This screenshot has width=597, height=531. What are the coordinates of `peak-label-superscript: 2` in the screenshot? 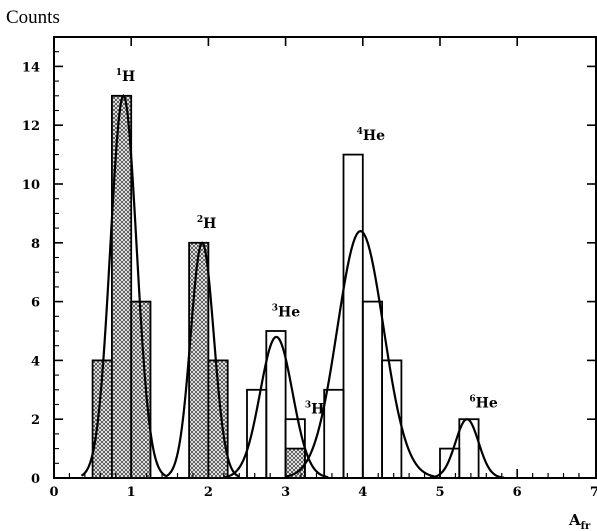 It's located at (200, 220).